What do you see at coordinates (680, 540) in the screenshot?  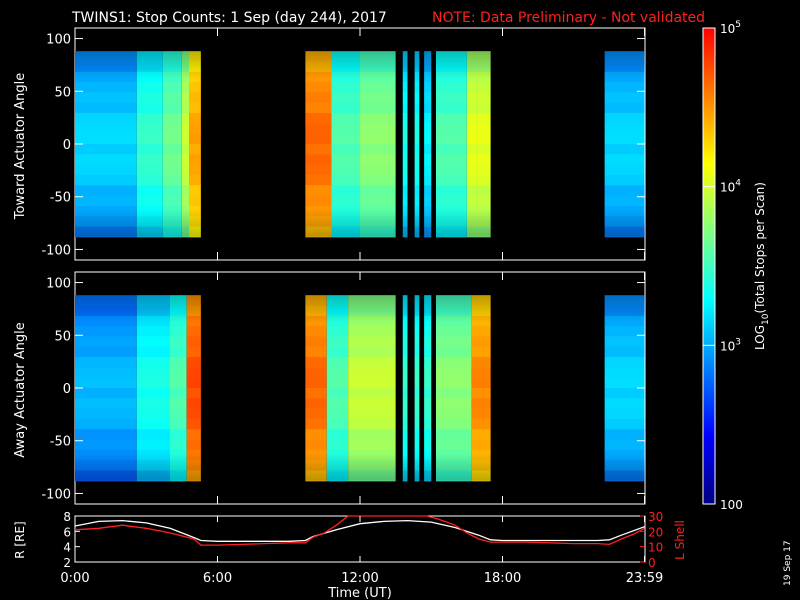 I see `lshell-y-label: L Shell` at bounding box center [680, 540].